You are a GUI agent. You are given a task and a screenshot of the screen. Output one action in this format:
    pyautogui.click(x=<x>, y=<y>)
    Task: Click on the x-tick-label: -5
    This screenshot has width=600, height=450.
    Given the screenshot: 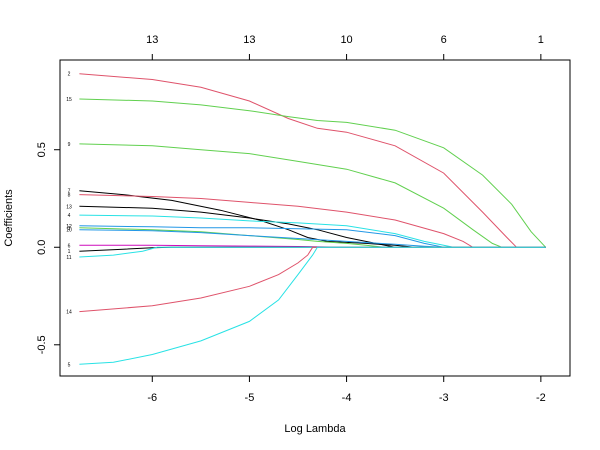 What is the action you would take?
    pyautogui.click(x=250, y=398)
    